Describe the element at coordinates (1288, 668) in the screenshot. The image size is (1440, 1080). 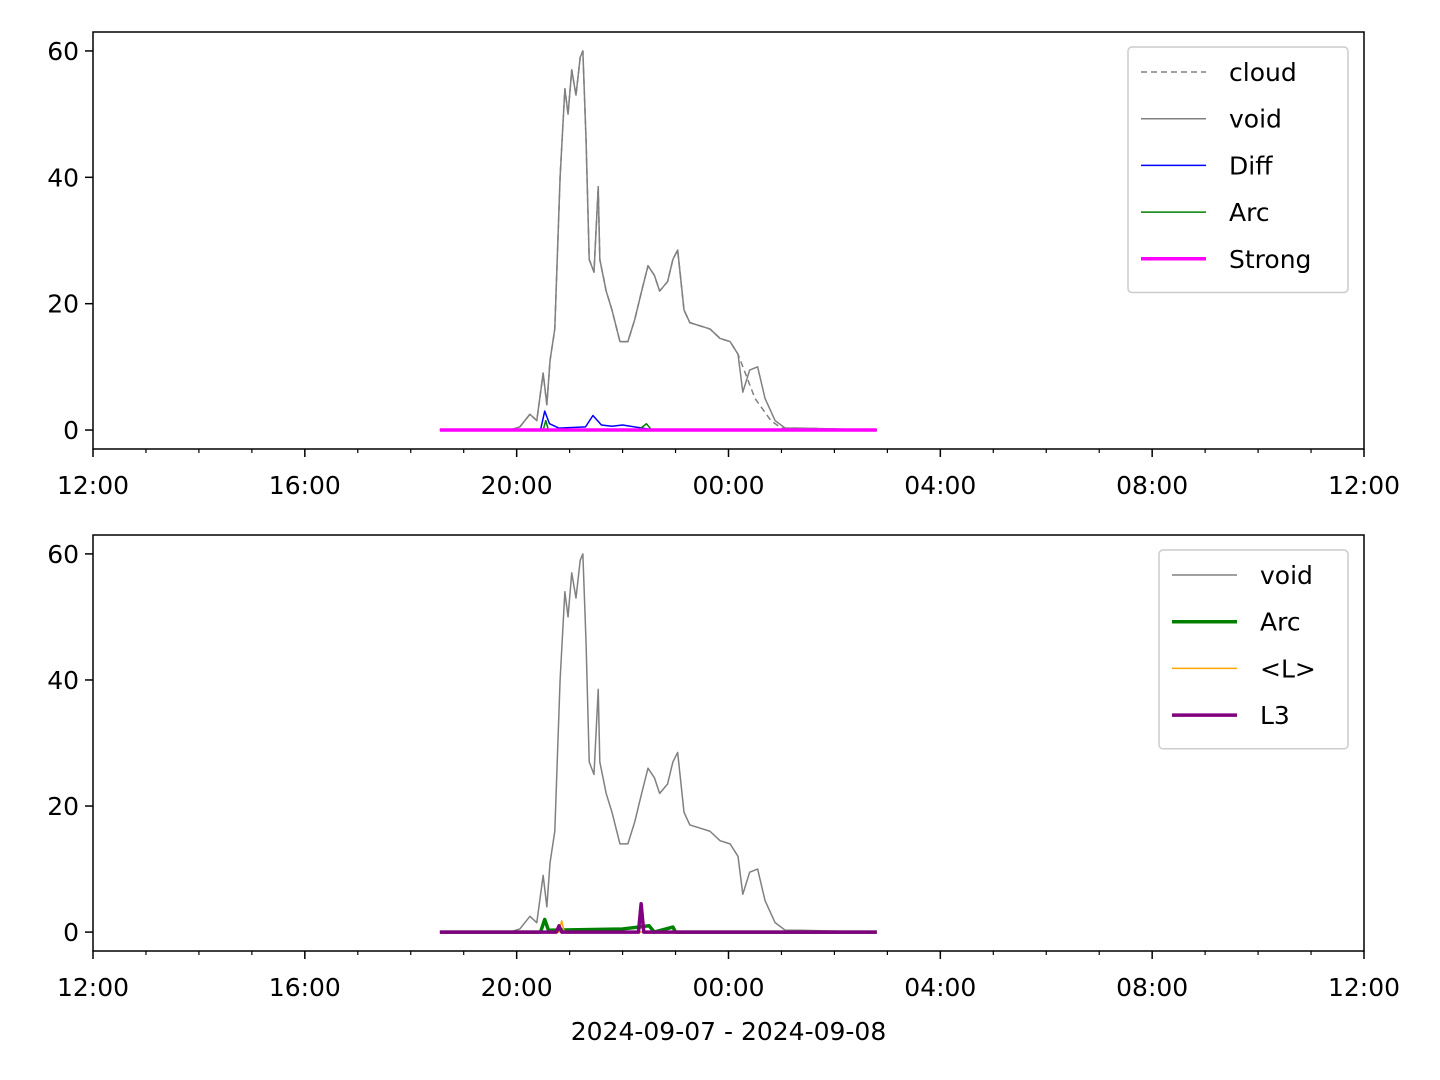
I see `legend-label: <L>` at that location.